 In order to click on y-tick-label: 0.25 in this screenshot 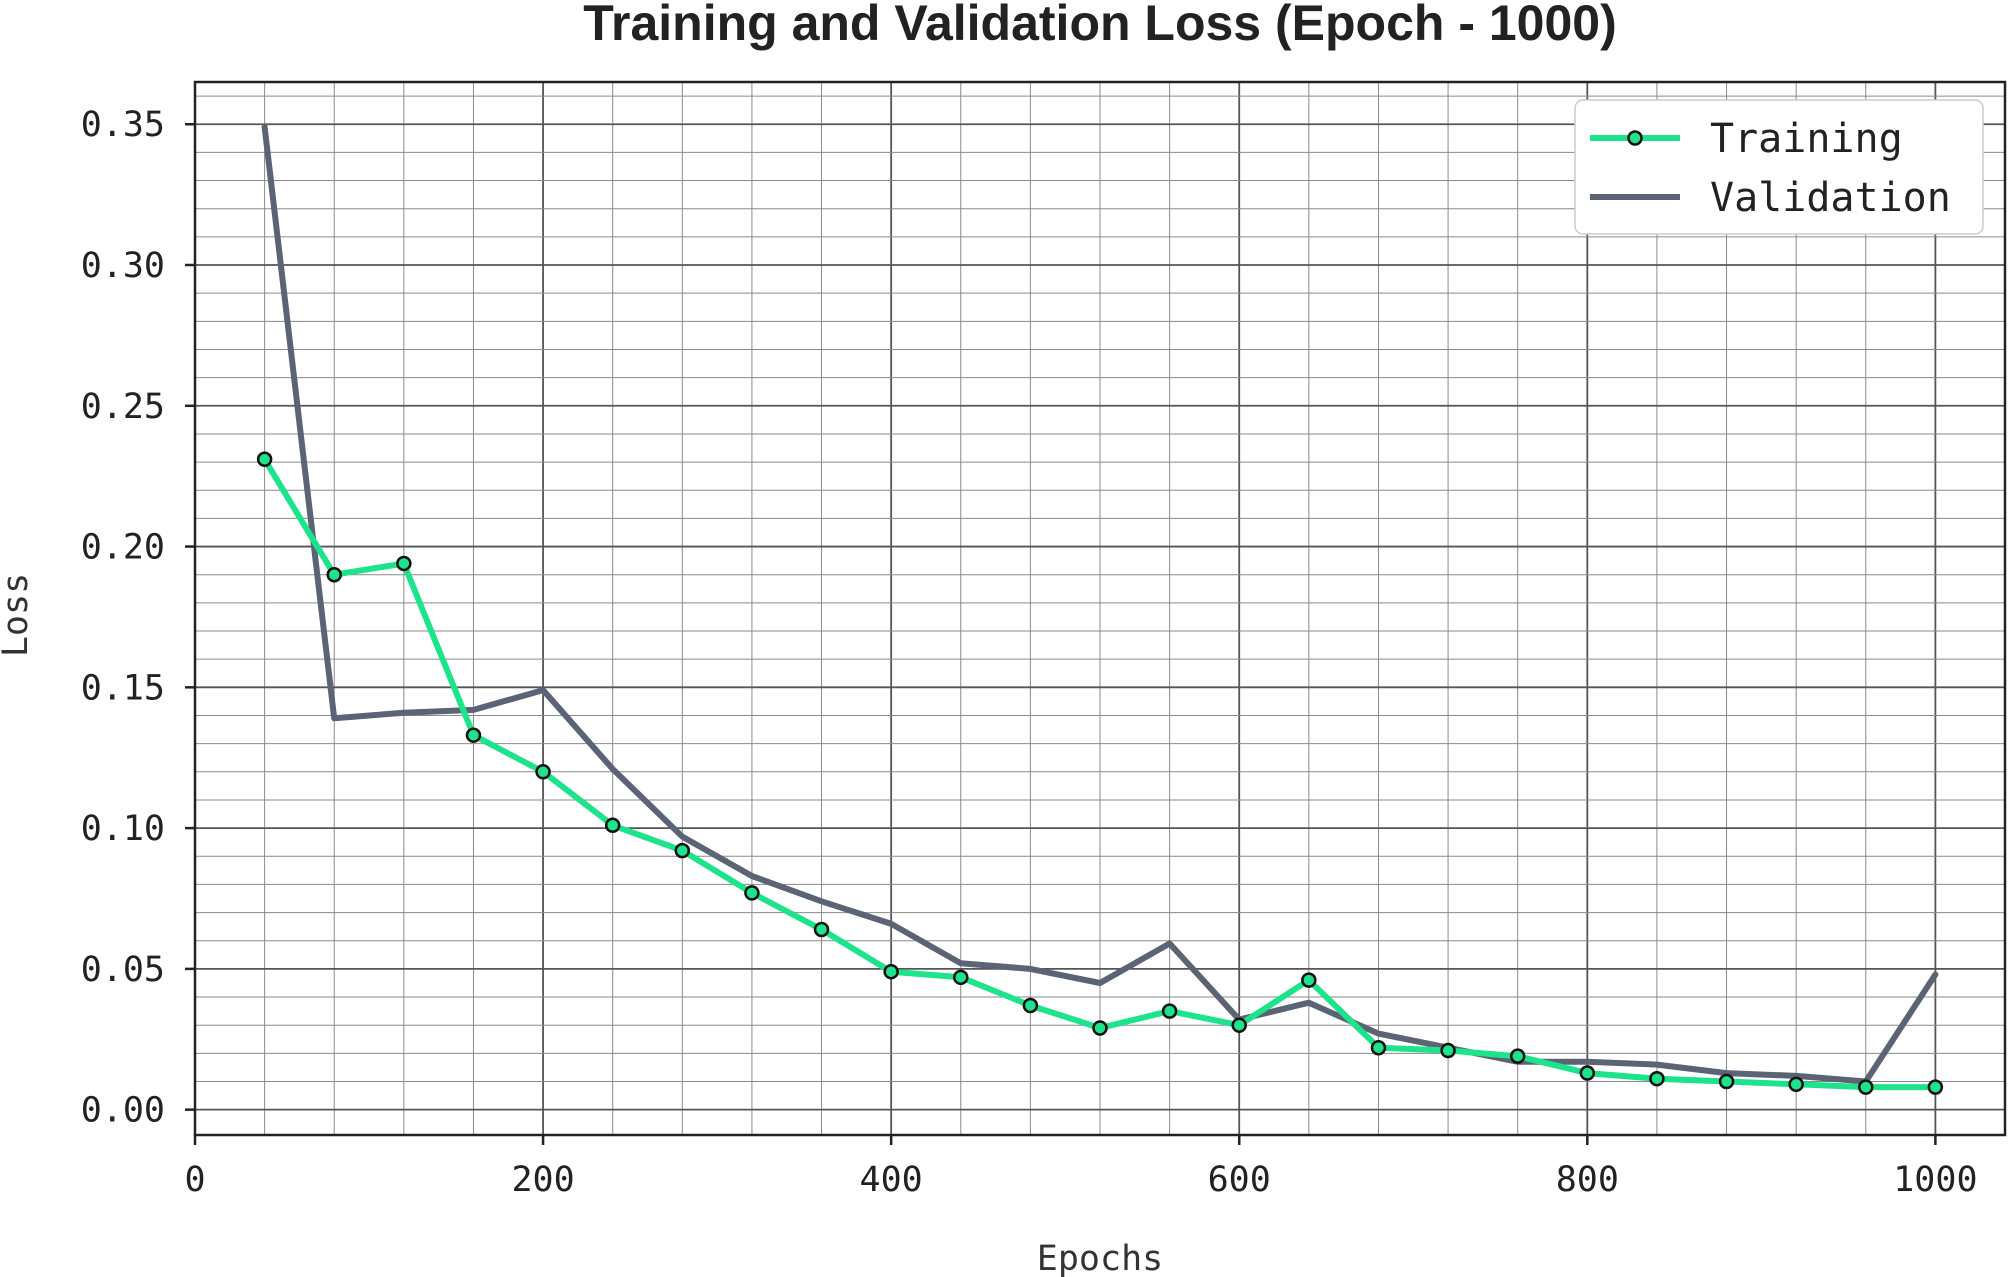, I will do `click(123, 407)`.